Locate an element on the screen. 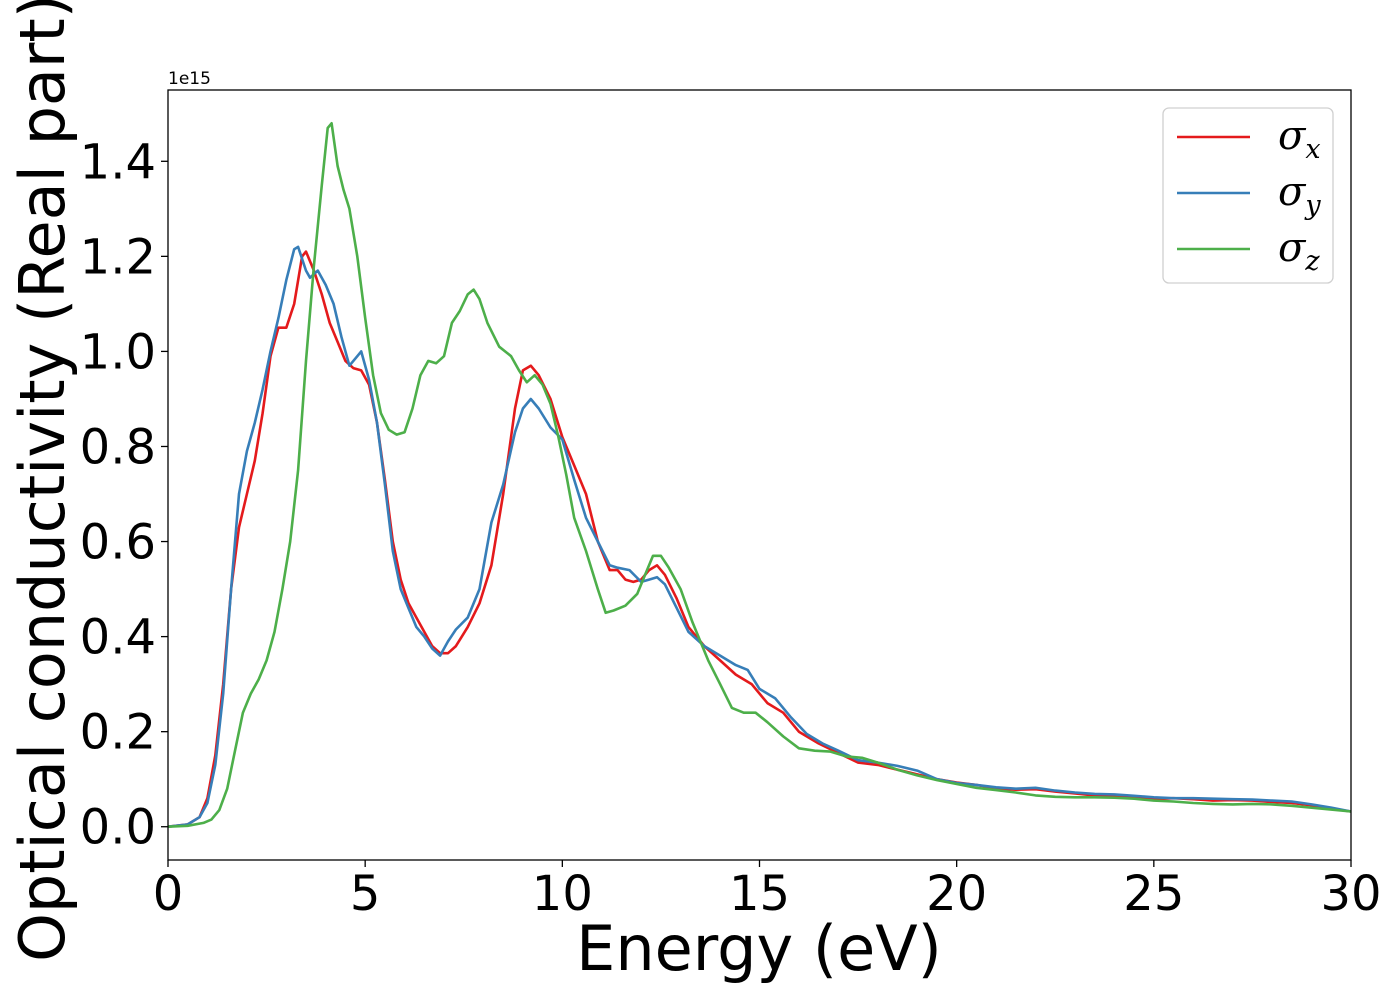 This screenshot has height=1000, width=1400. x-tick-label: 20 is located at coordinates (956, 894).